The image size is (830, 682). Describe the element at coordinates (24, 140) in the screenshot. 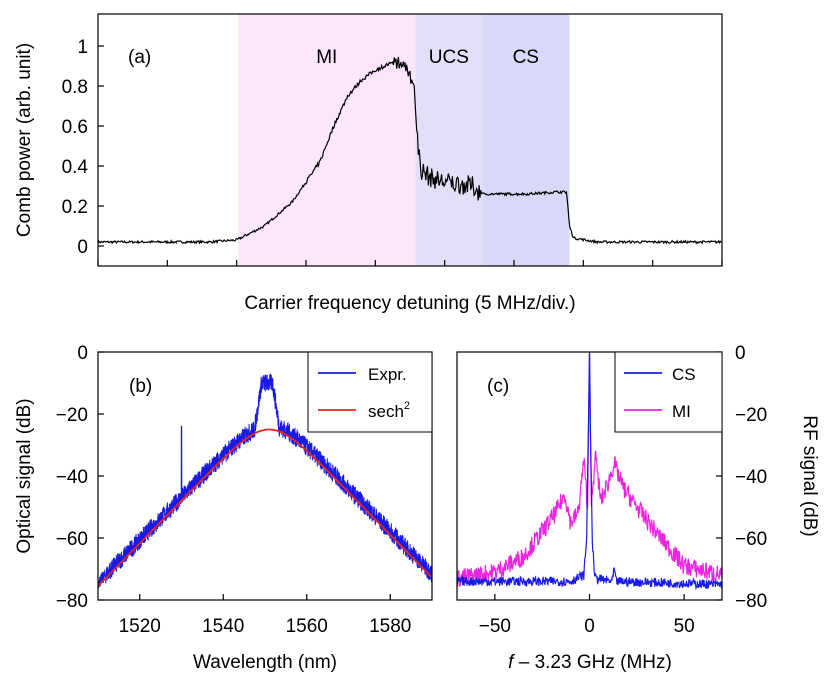

I see `panel-a-ylabel: Comb power (arb. unit)` at that location.